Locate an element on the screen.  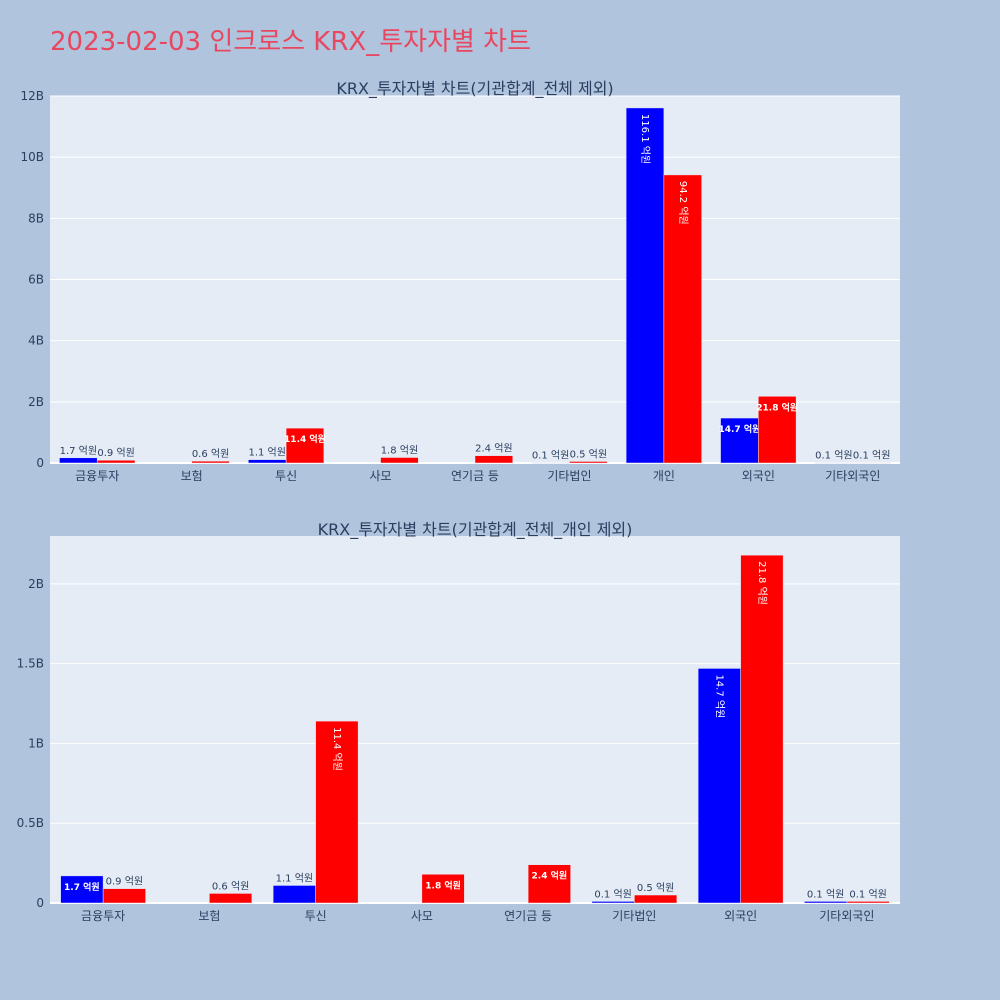
y-tick-label: 0.5B is located at coordinates (30, 823).